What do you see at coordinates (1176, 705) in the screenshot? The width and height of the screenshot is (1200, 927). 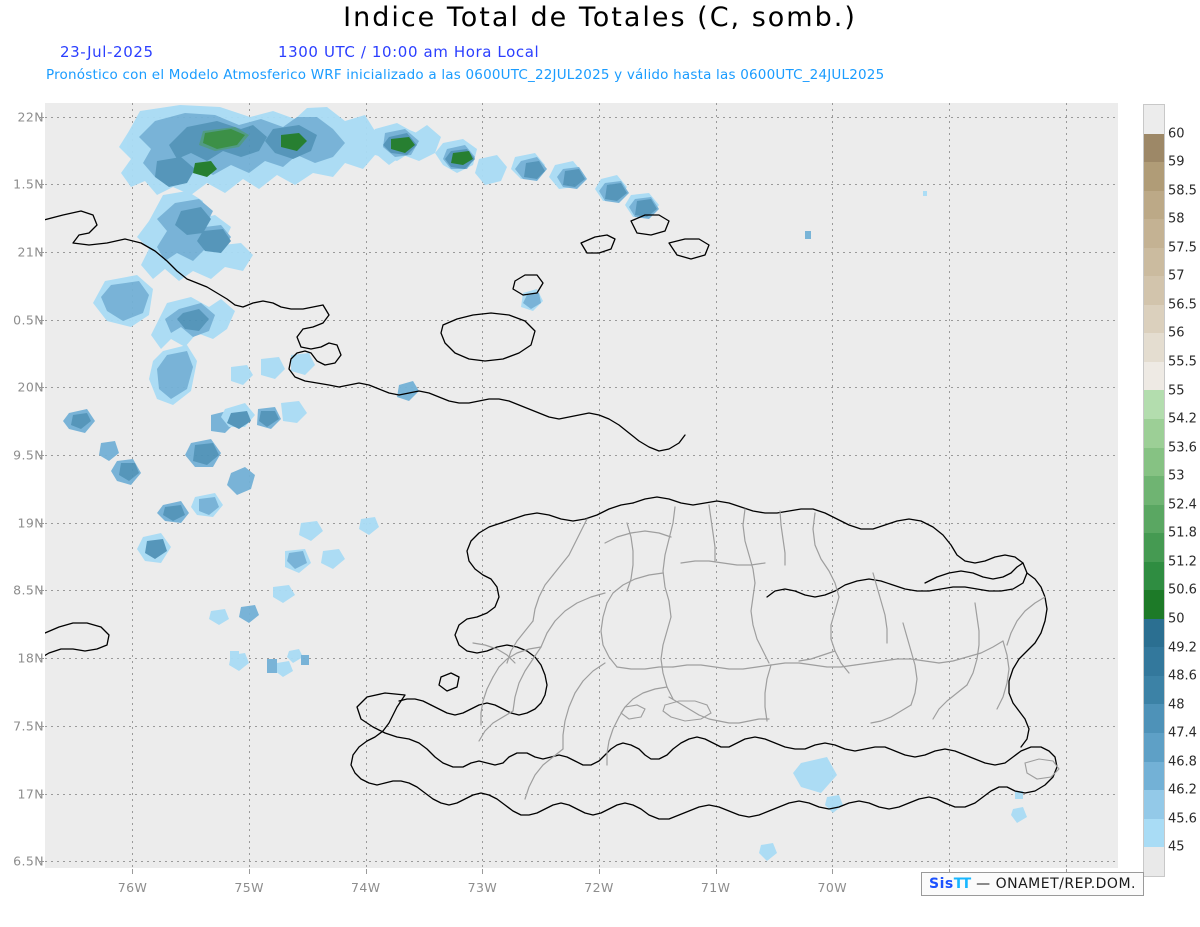 I see `colorbar-tick-label: 48` at bounding box center [1176, 705].